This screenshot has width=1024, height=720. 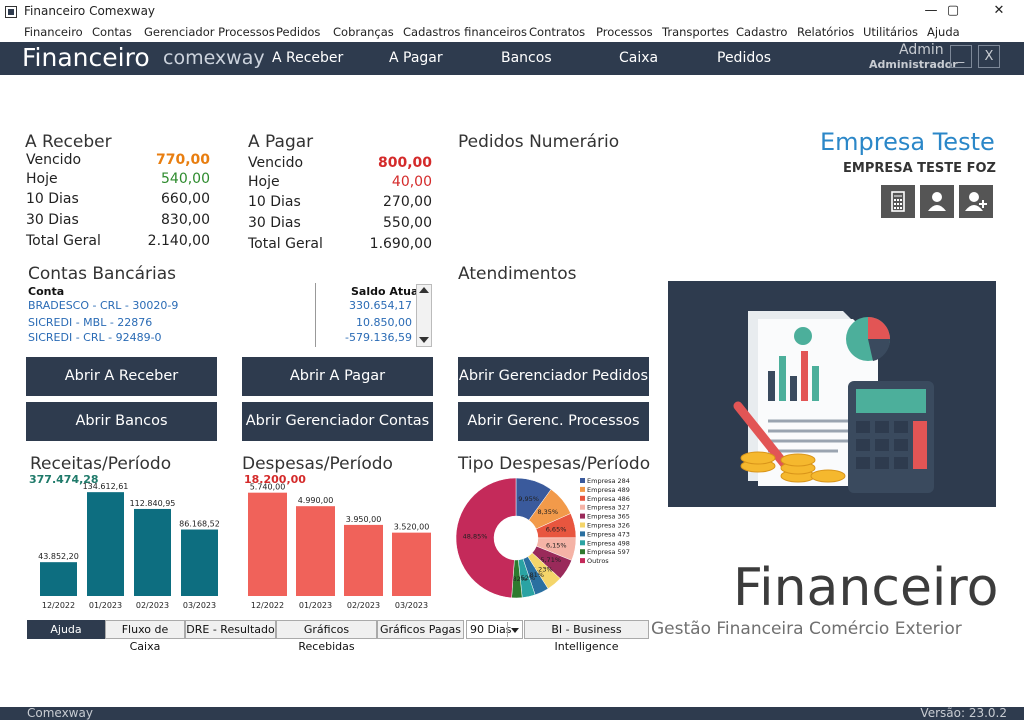 I want to click on tab-dre-resultado: DRE - Resultado, so click(x=230, y=629).